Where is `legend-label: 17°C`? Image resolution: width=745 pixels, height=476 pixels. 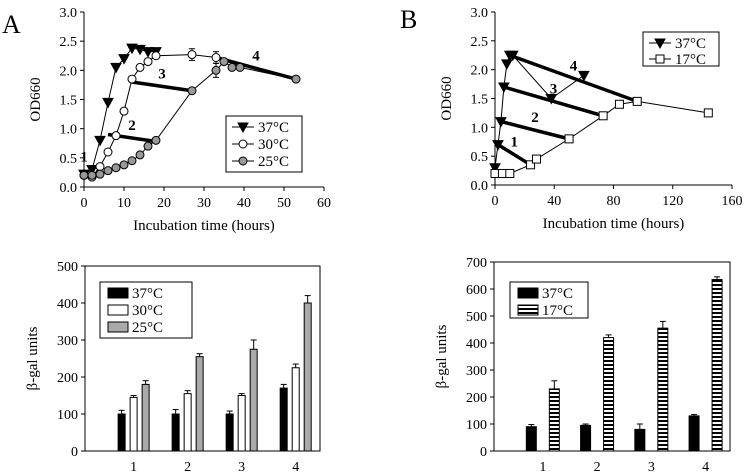 legend-label: 17°C is located at coordinates (690, 60).